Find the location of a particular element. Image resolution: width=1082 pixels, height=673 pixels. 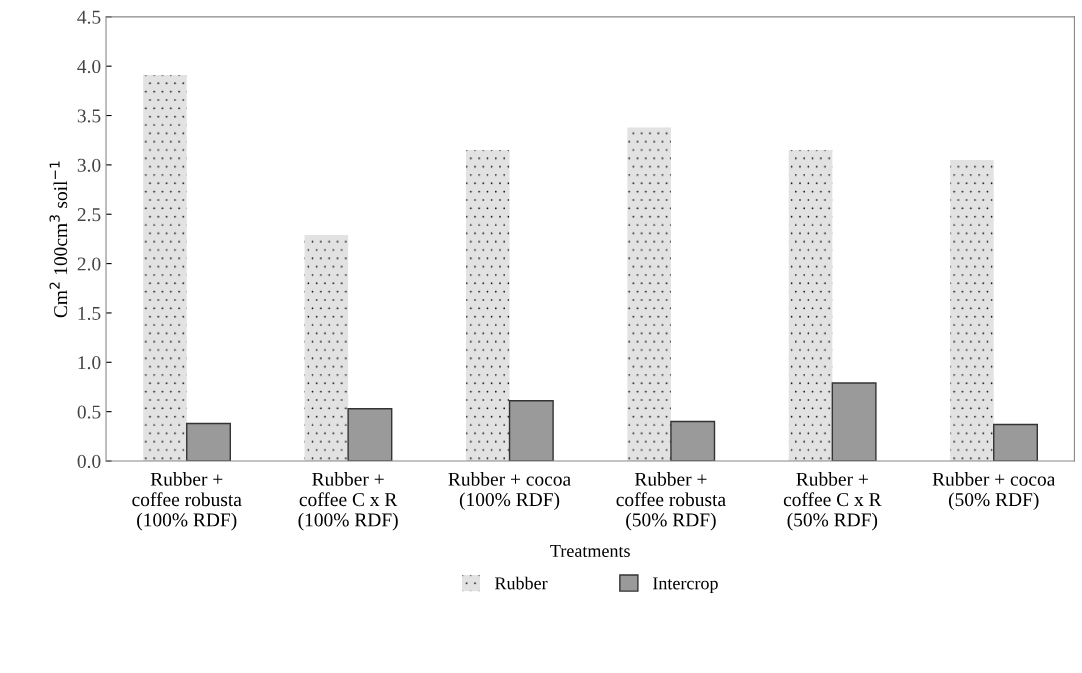

x-tick-label: Rubber + coffee C x R (50% RDF) is located at coordinates (832, 501).